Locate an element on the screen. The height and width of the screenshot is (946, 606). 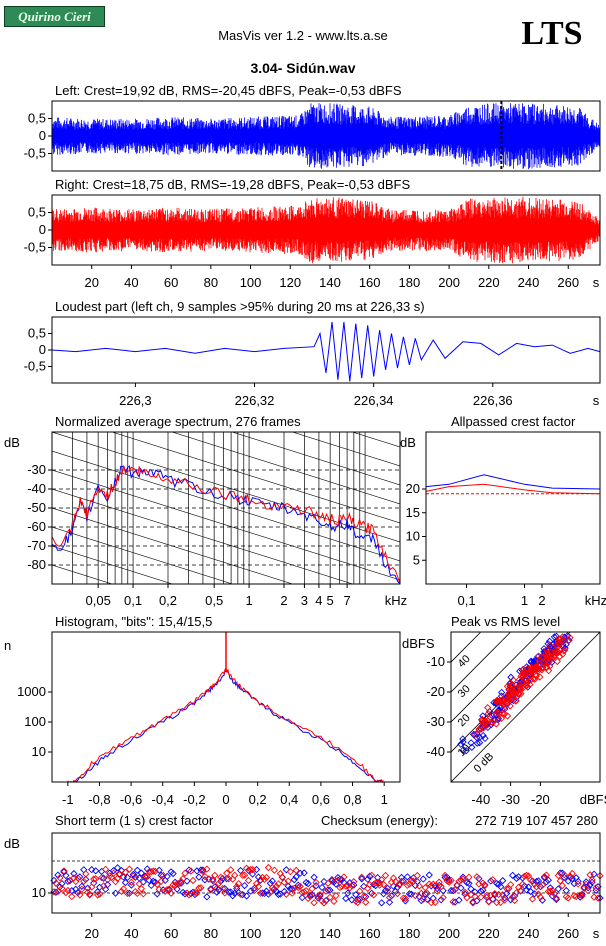
right-xtick-label: 40 is located at coordinates (131, 282).